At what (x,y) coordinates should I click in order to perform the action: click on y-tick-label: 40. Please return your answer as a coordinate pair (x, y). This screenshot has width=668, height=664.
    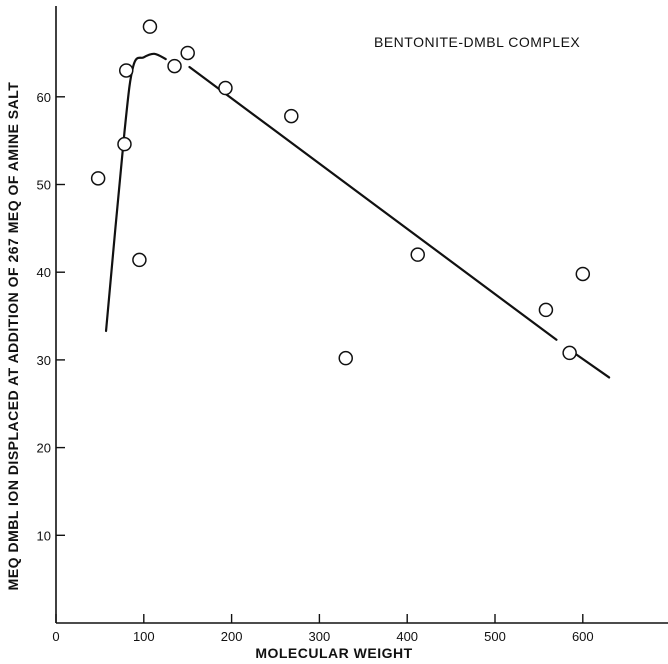
    Looking at the image, I should click on (44, 272).